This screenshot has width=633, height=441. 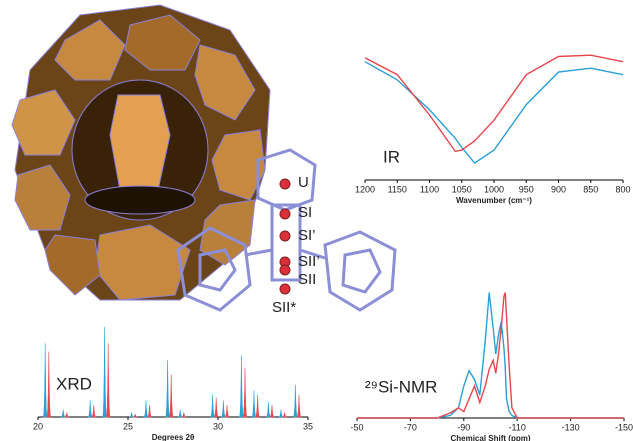 I want to click on x-tick-label: -110, so click(x=517, y=427).